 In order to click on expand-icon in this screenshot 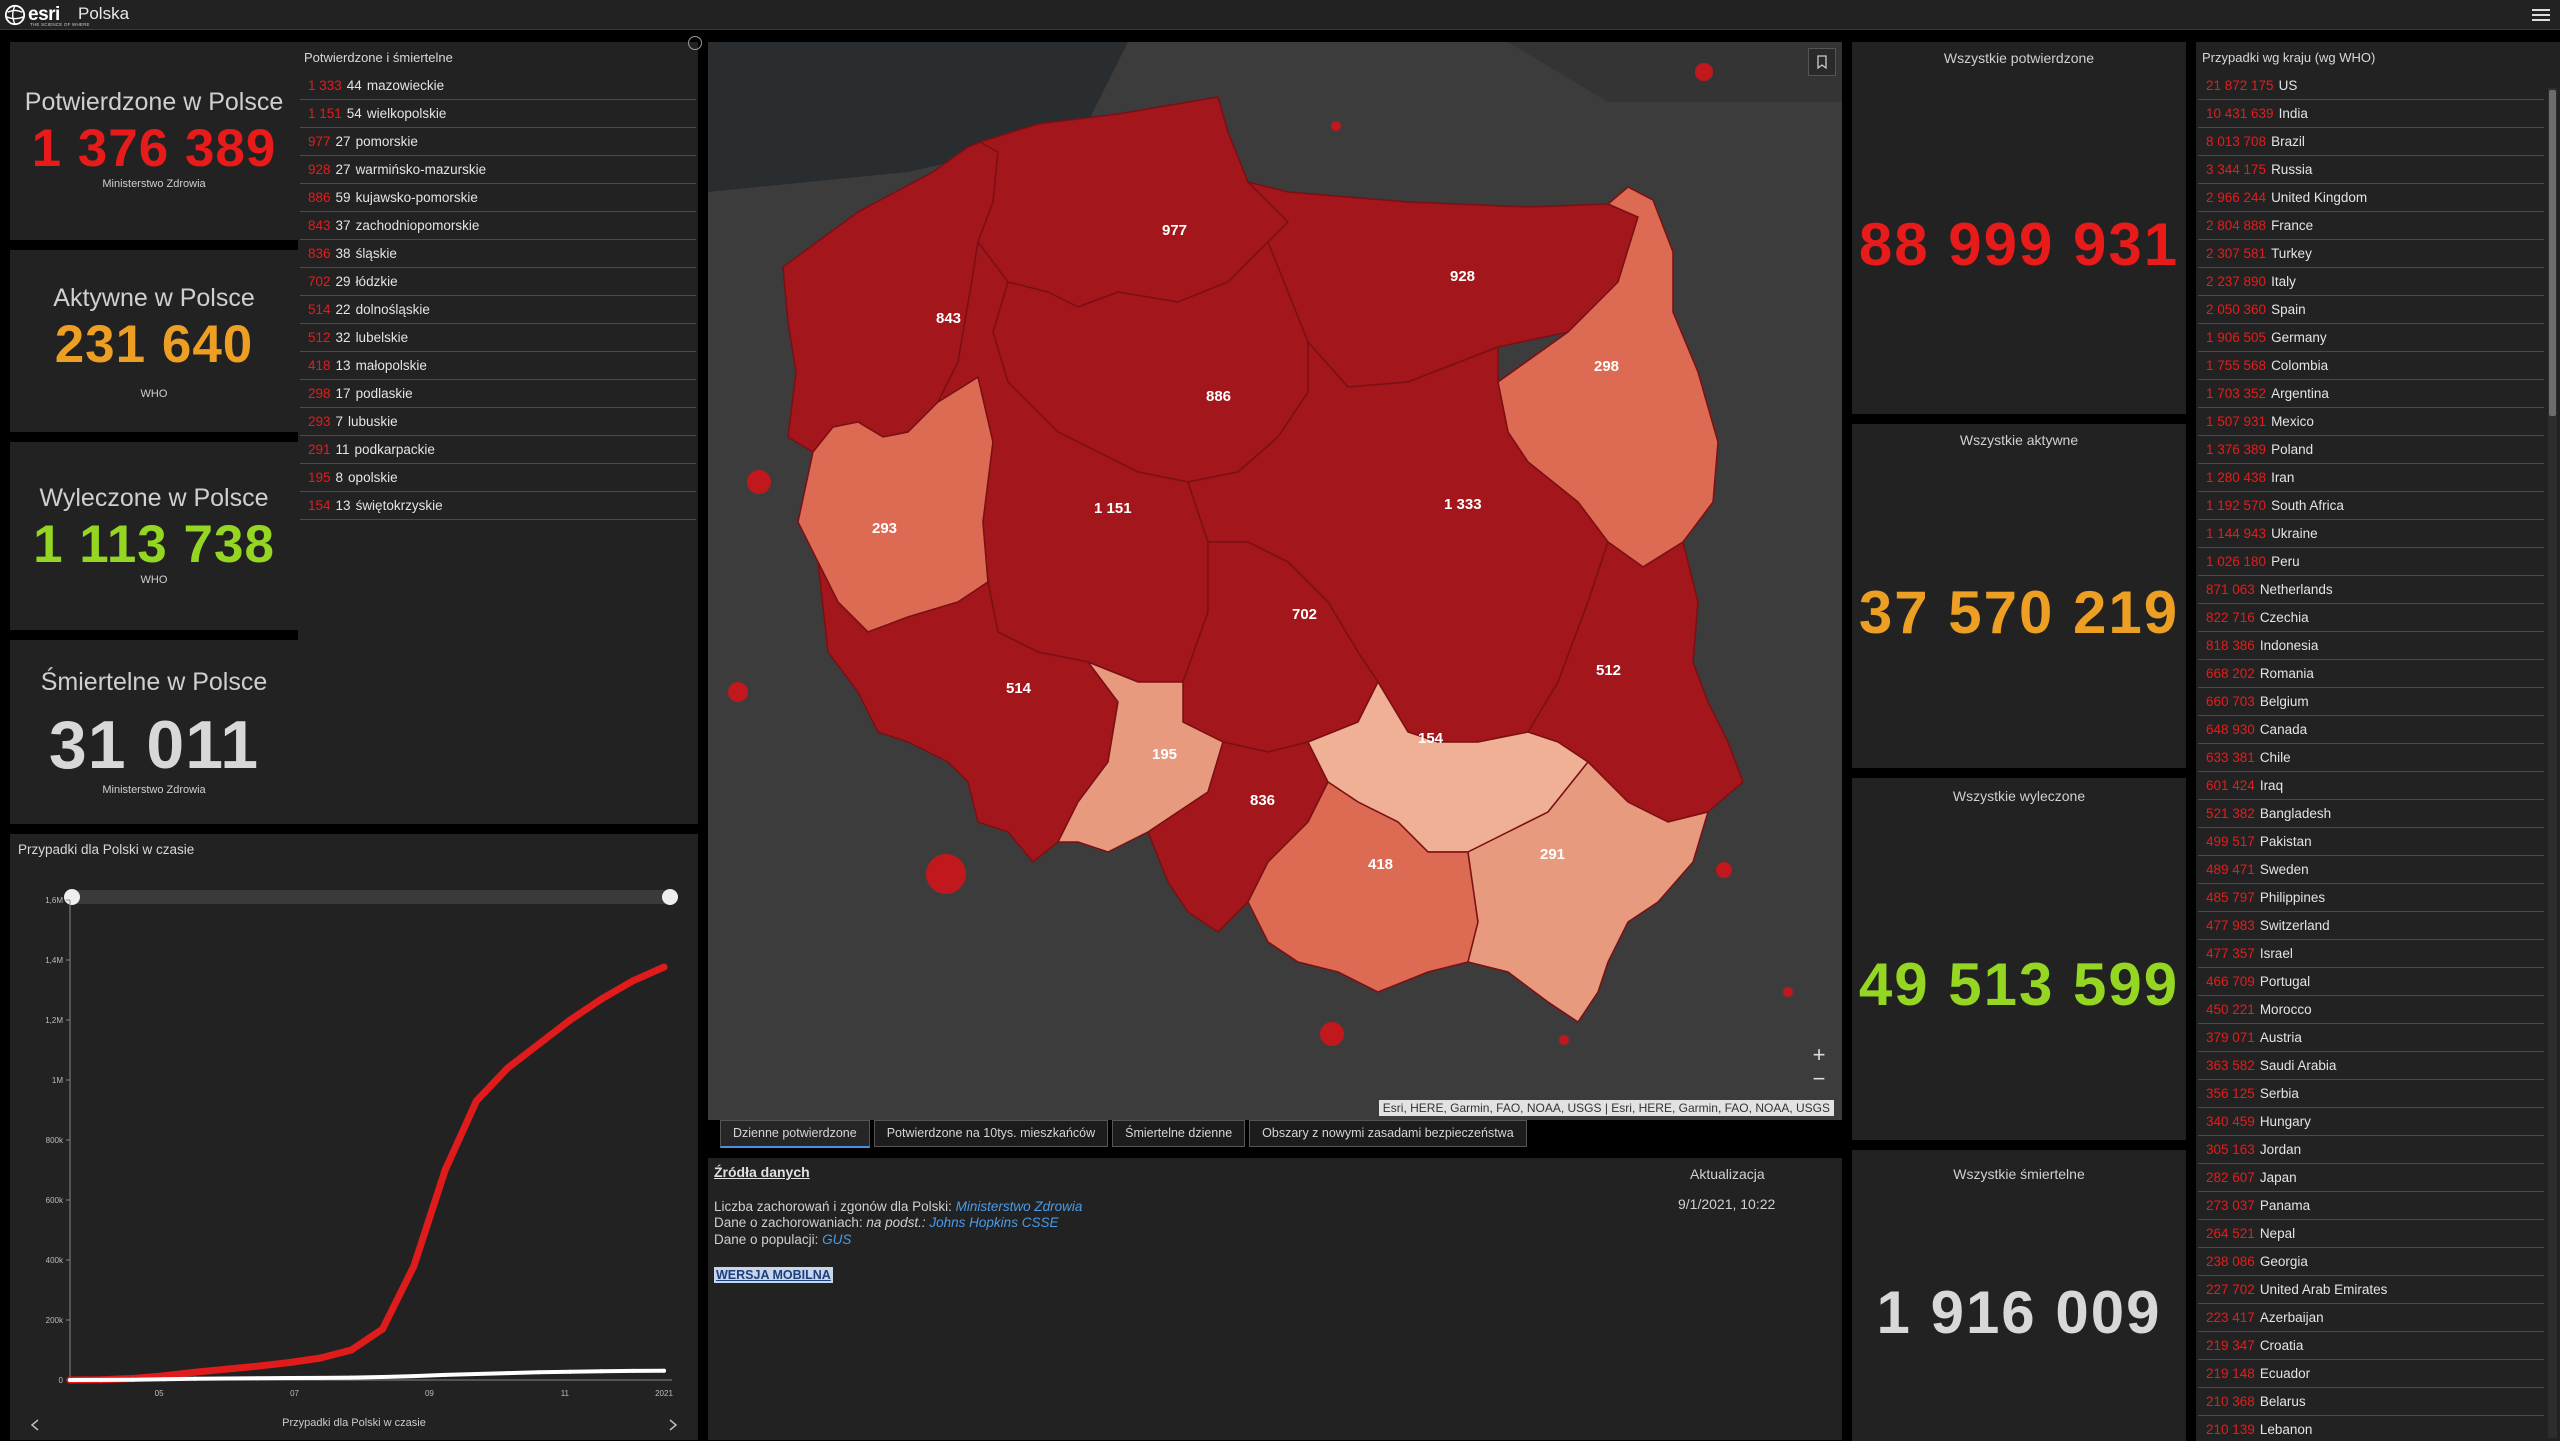, I will do `click(695, 43)`.